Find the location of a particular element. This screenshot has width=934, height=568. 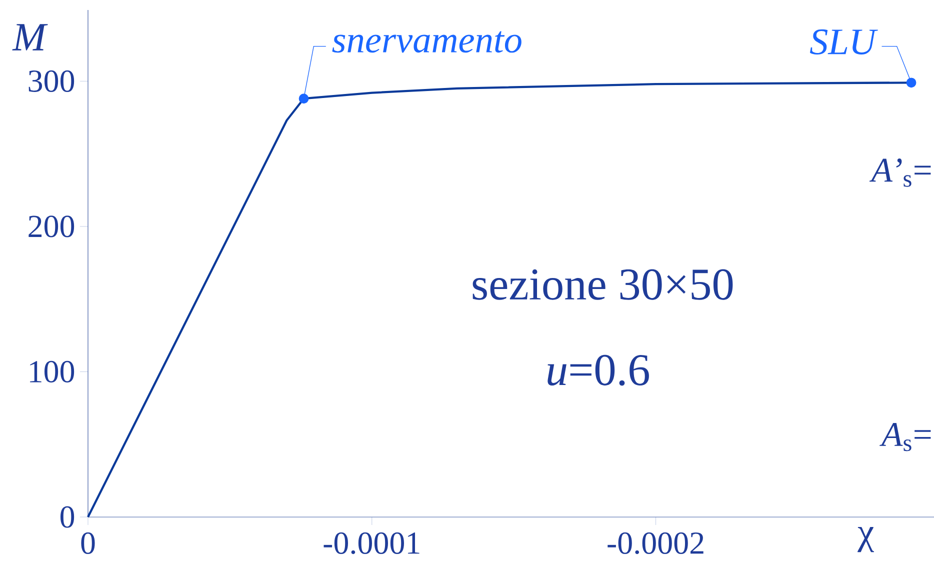

annotation: u=0.6 is located at coordinates (598, 370).